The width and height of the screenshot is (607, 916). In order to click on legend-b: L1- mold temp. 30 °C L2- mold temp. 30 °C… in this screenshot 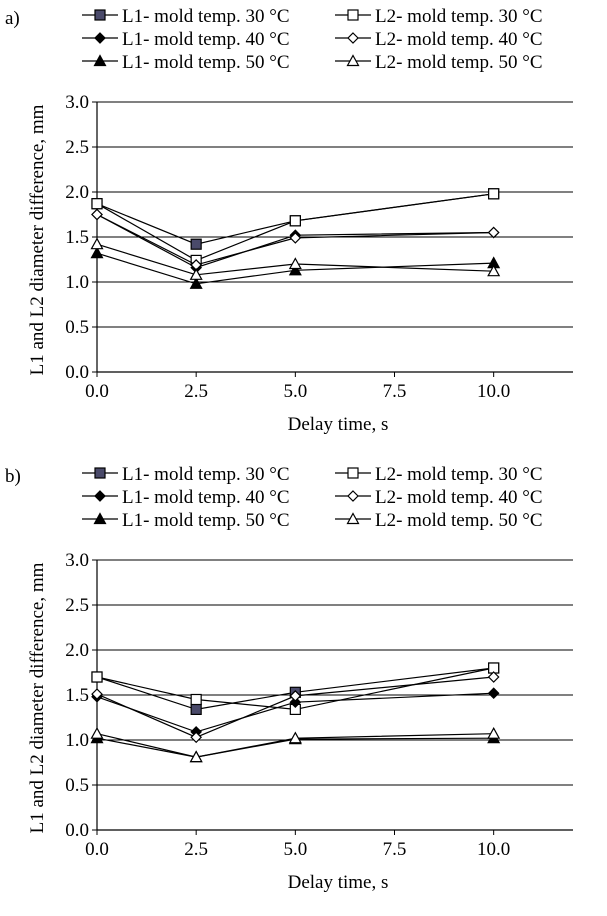, I will do `click(312, 497)`.